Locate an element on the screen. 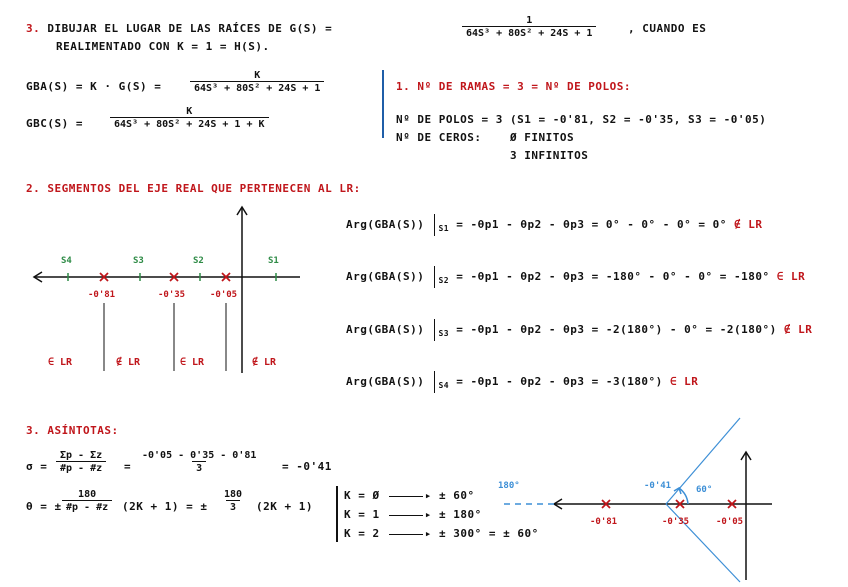 The height and width of the screenshot is (587, 848). pole-label-3: -0'05 is located at coordinates (223, 295).